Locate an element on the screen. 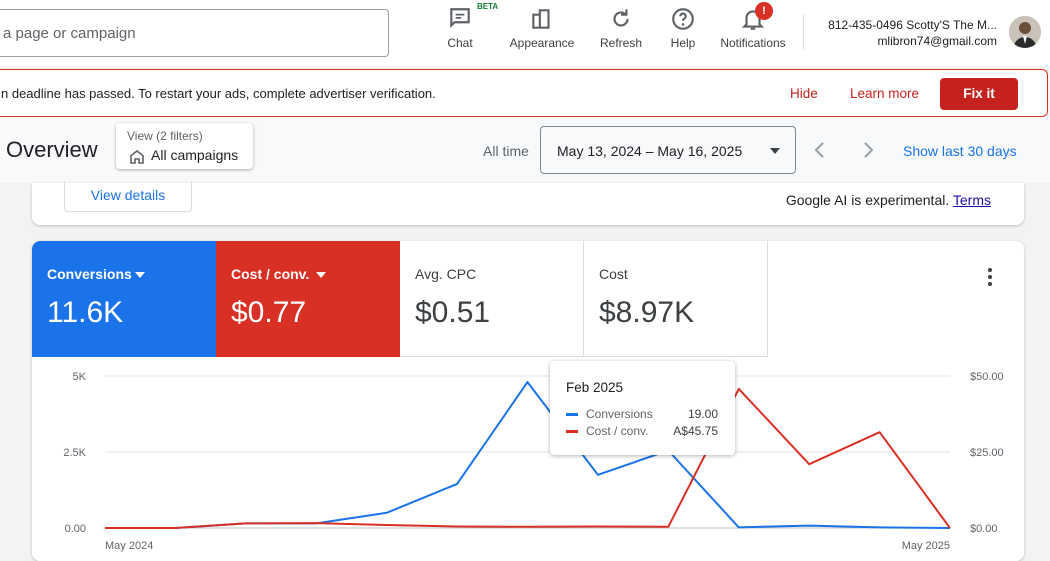 The image size is (1050, 561). x-axis-tick: May 2025 is located at coordinates (926, 546).